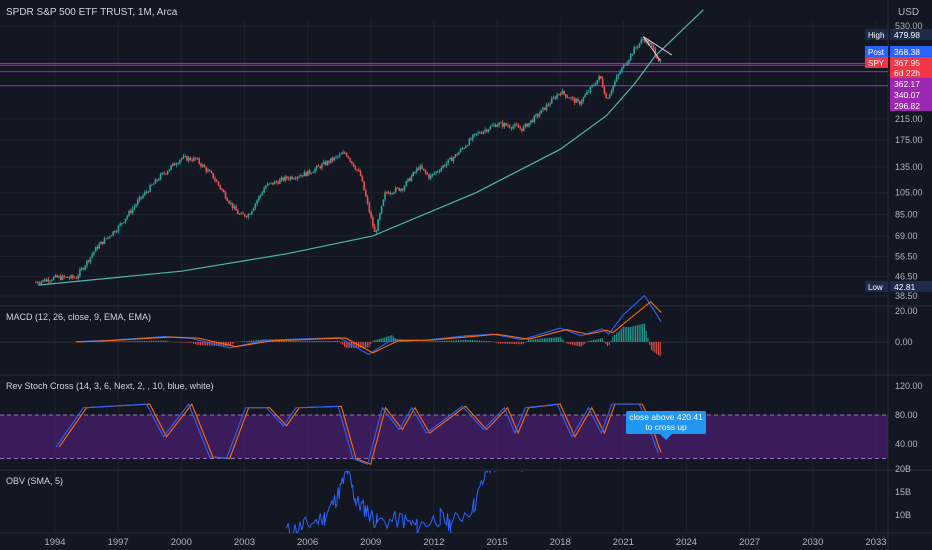 The width and height of the screenshot is (932, 550). What do you see at coordinates (651, 48) in the screenshot?
I see `channel-lower-line` at bounding box center [651, 48].